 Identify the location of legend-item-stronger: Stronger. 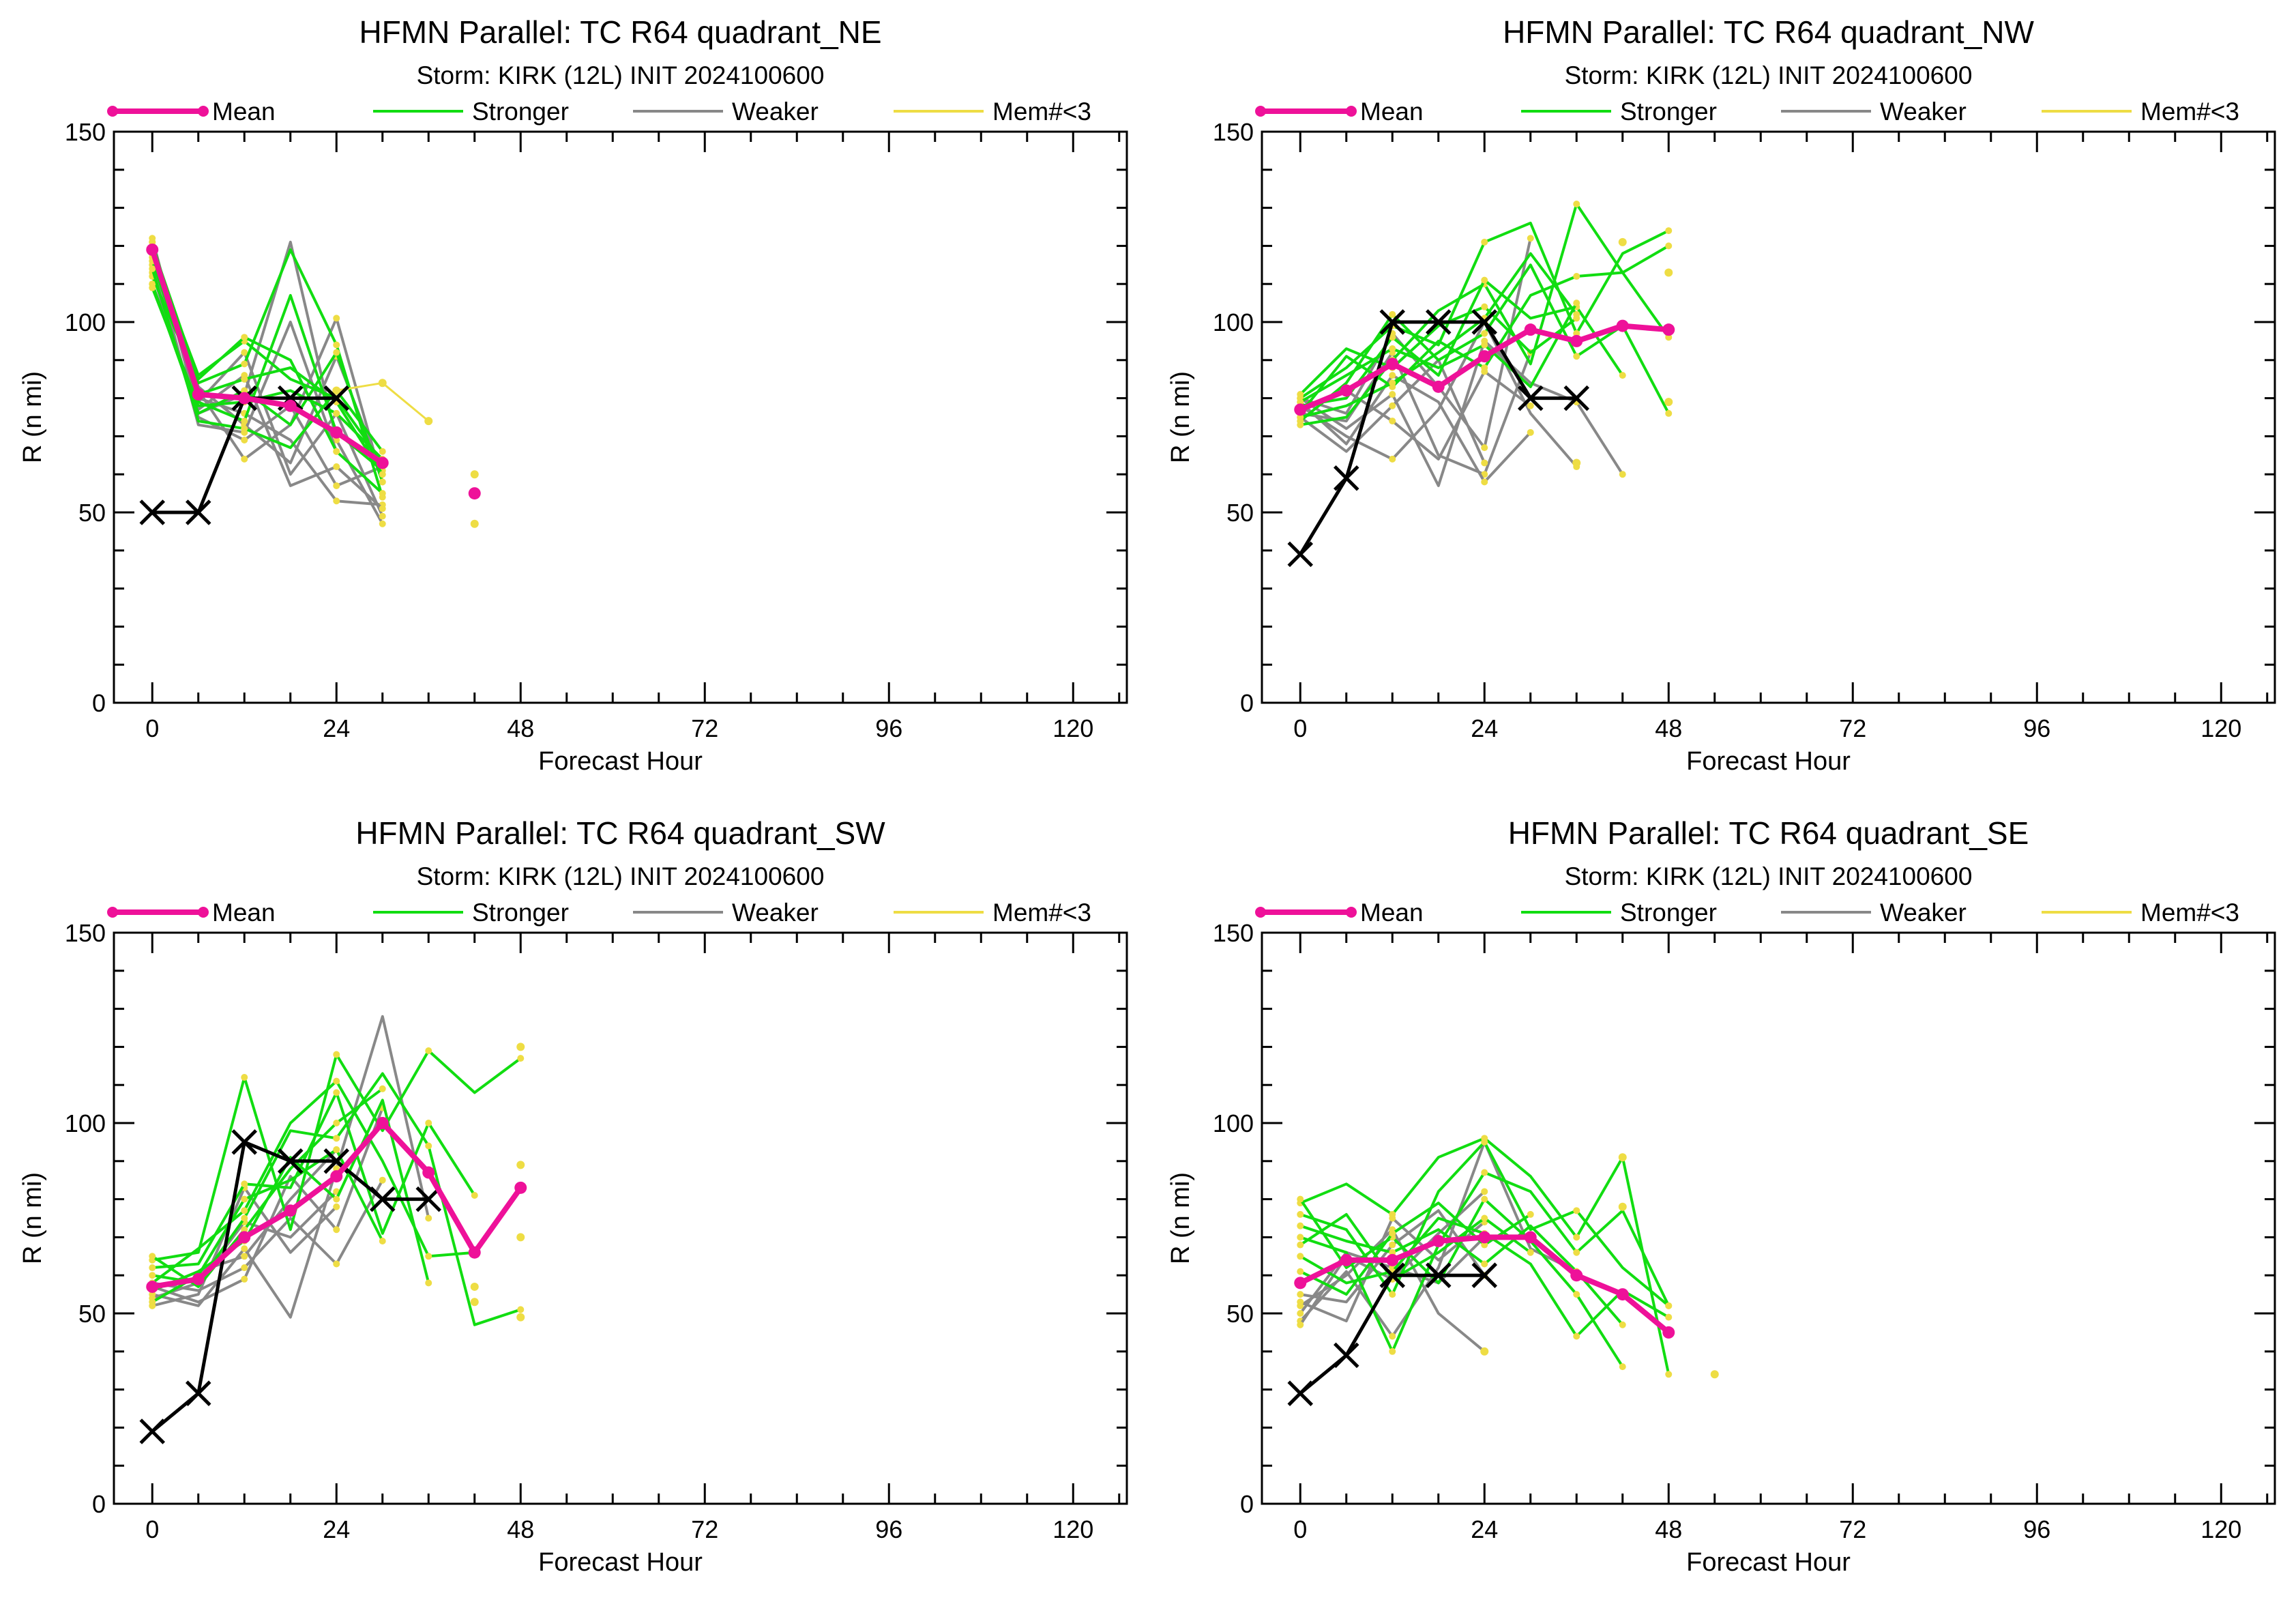
(1619, 112).